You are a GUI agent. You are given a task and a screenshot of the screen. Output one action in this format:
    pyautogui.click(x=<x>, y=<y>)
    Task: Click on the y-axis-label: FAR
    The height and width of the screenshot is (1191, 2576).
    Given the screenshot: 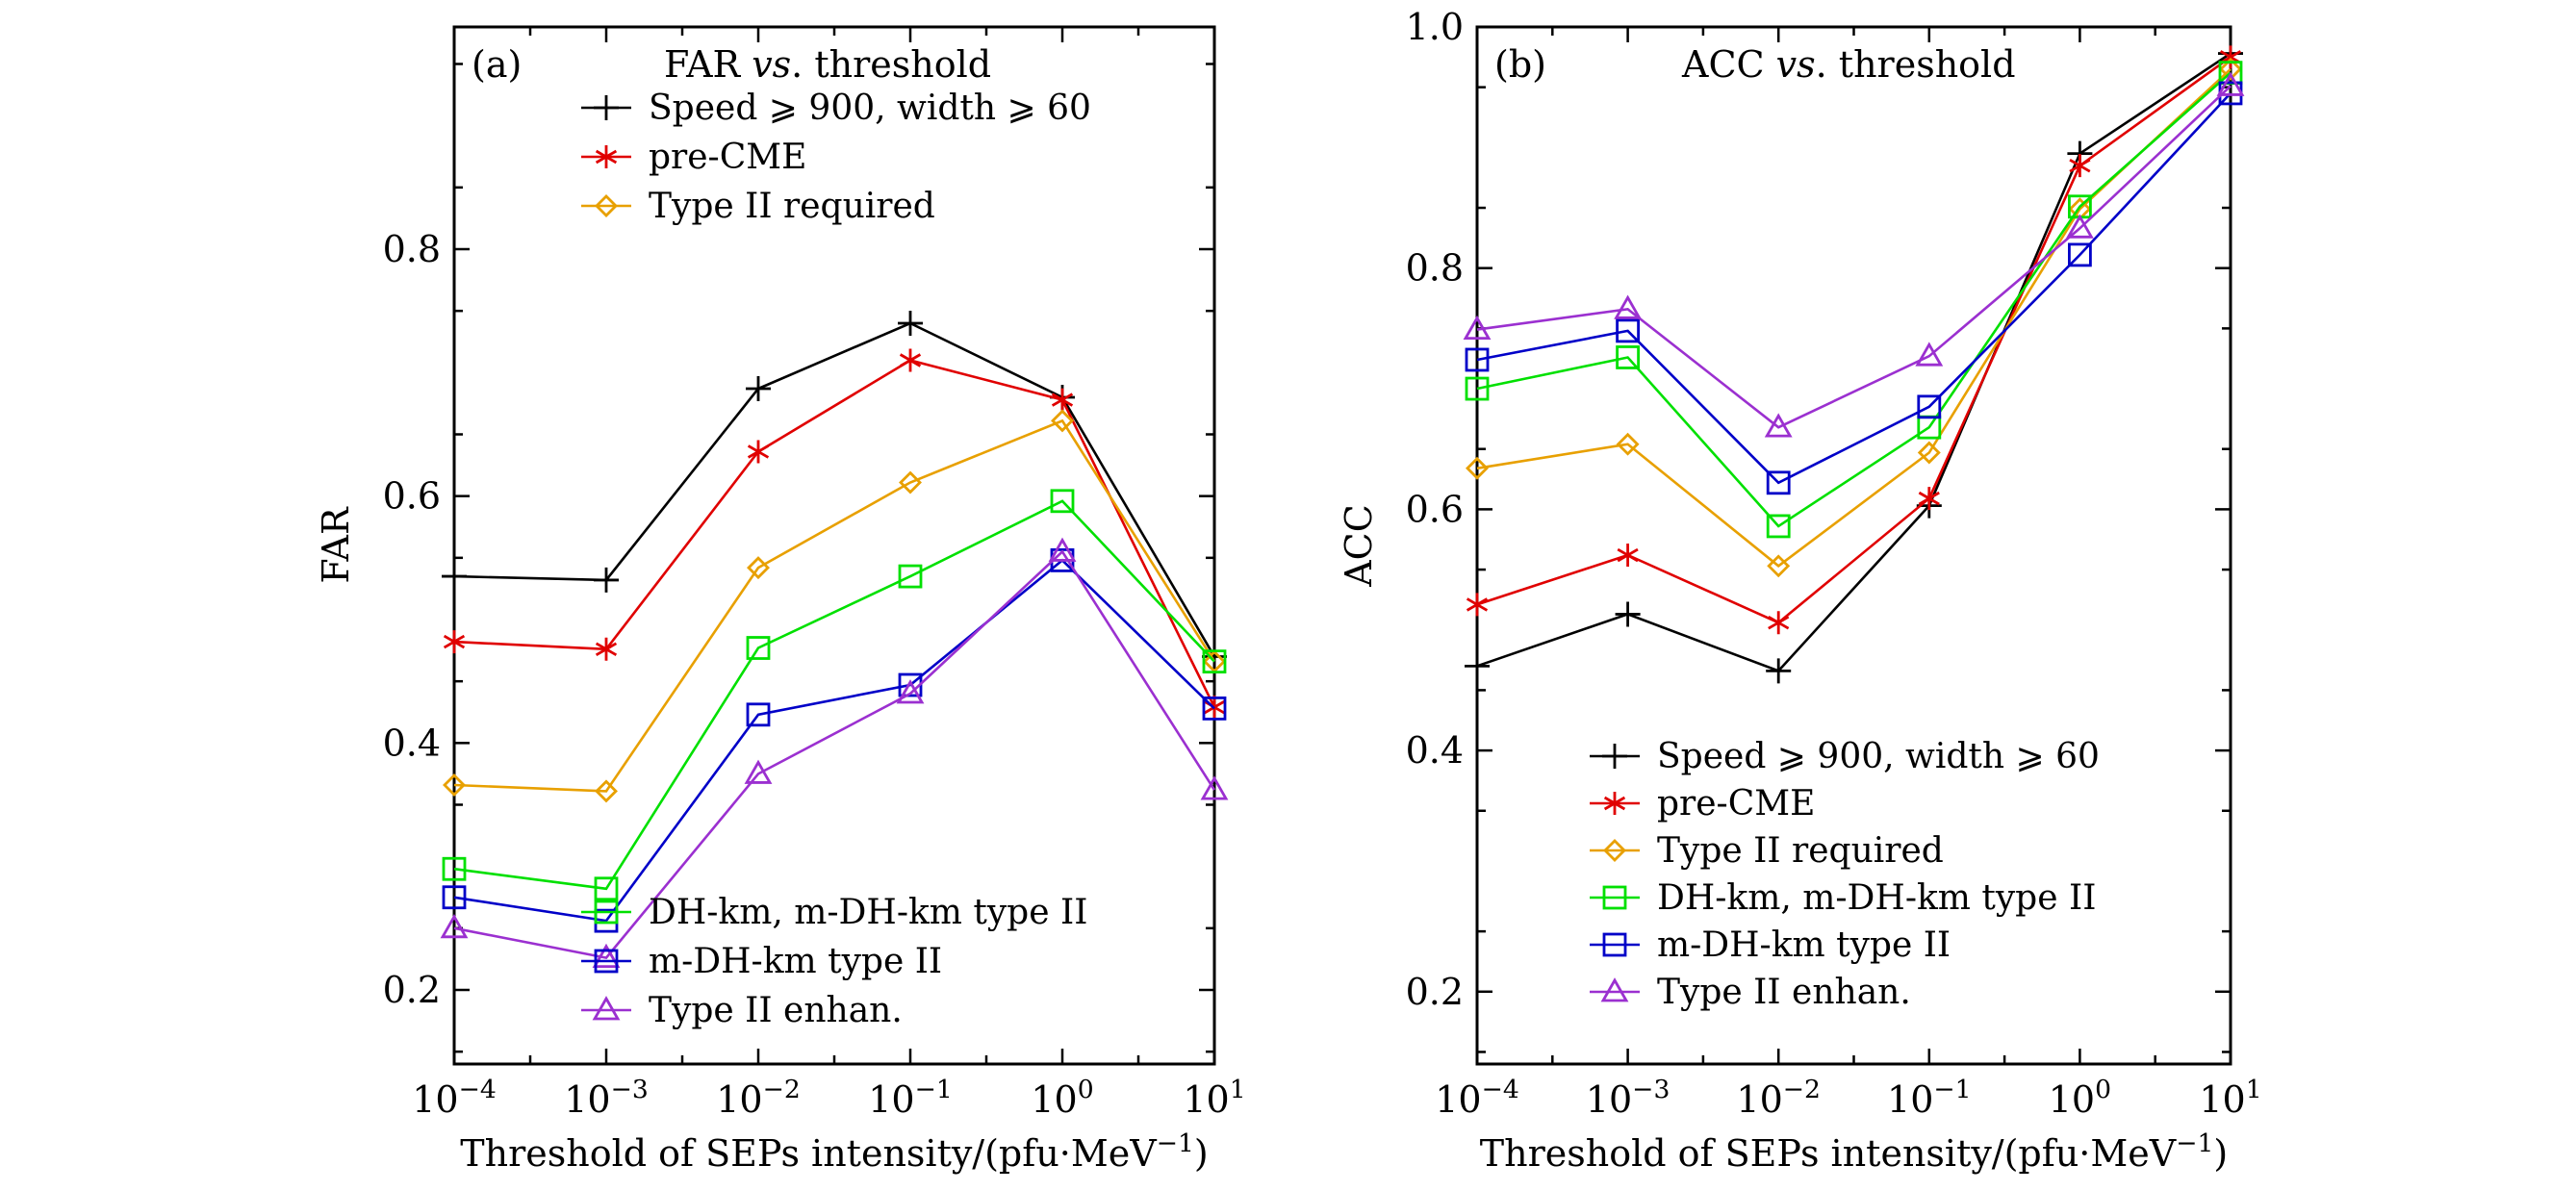 What is the action you would take?
    pyautogui.click(x=336, y=545)
    